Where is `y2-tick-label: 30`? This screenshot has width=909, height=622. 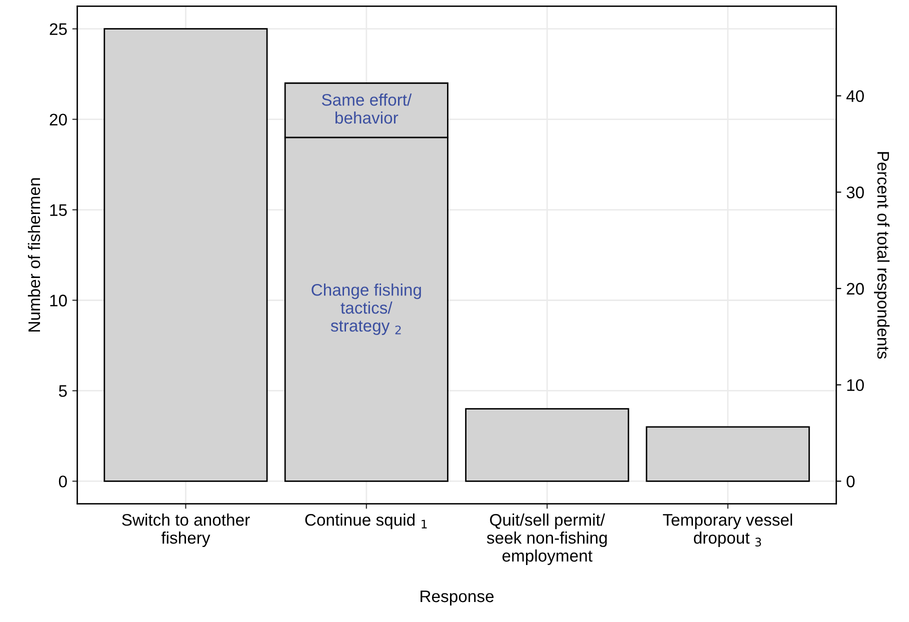 y2-tick-label: 30 is located at coordinates (855, 192).